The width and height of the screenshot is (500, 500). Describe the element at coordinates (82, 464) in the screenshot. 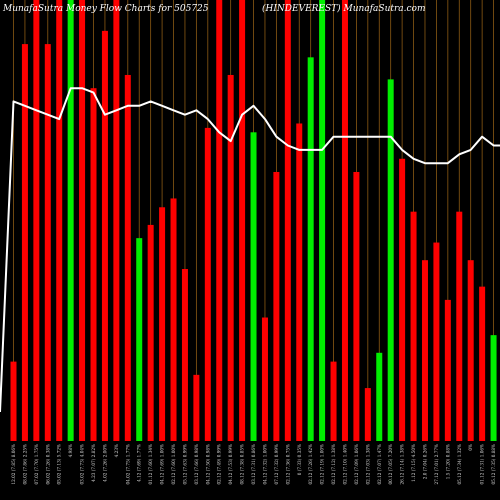

I see `x-tick-label: 03.02 (7.73) 4.04%` at that location.